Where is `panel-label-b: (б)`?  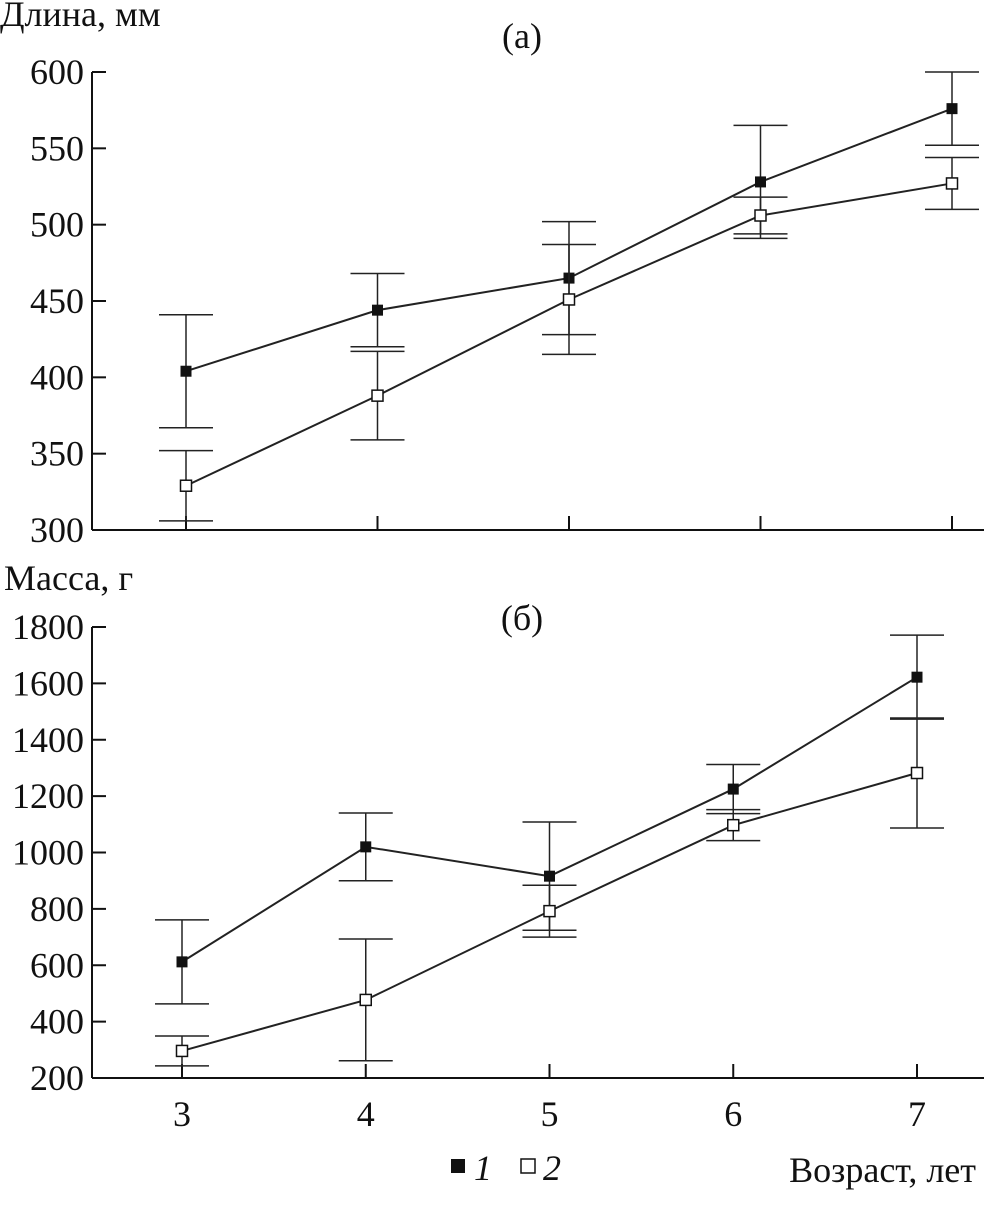
panel-label-b: (б) is located at coordinates (522, 618).